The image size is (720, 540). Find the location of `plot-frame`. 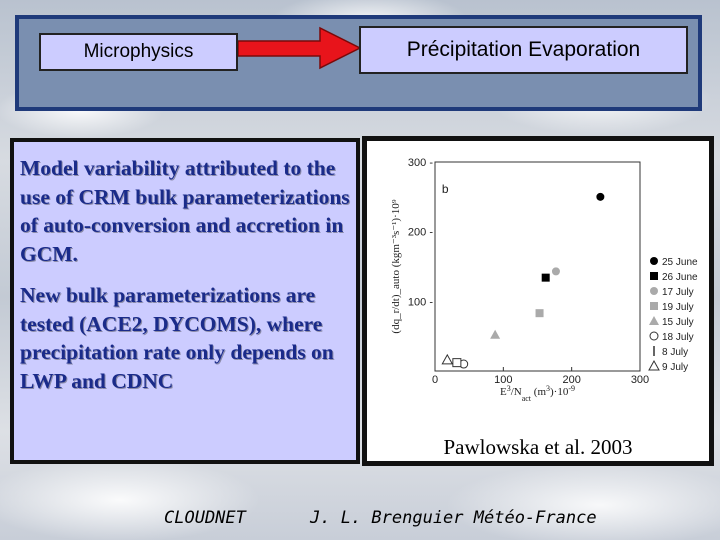

plot-frame is located at coordinates (537, 266).